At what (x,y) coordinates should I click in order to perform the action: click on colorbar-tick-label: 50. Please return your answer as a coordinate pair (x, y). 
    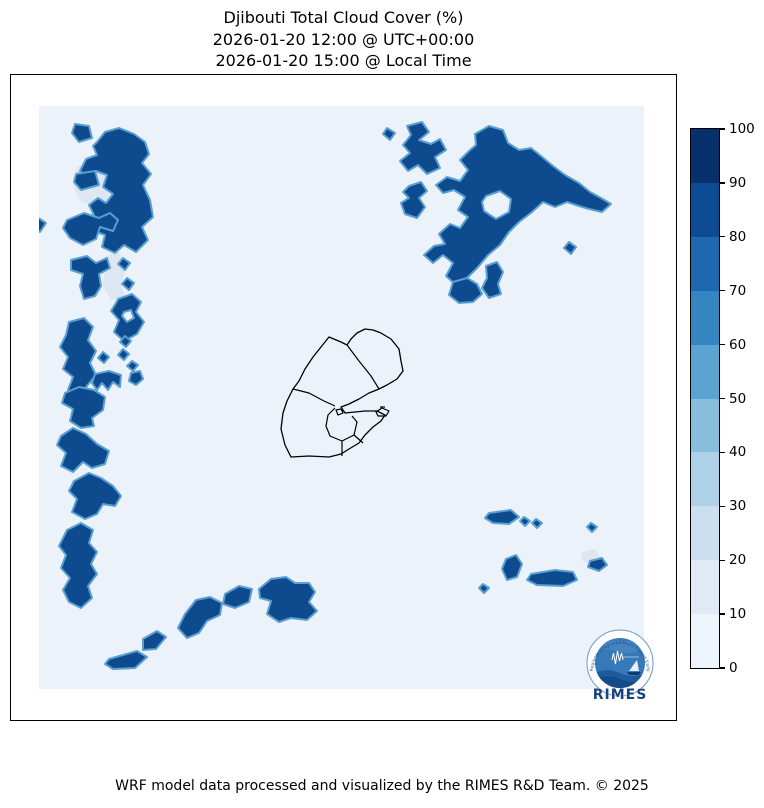
    Looking at the image, I should click on (738, 398).